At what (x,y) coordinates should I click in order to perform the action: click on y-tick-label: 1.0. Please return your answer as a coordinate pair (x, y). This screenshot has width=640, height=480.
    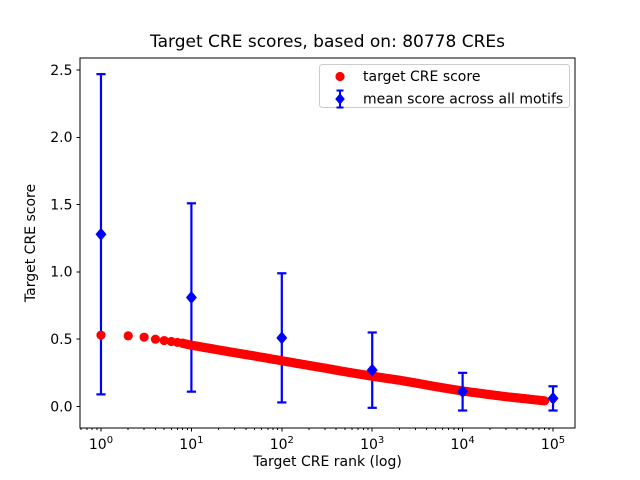
    Looking at the image, I should click on (61, 273).